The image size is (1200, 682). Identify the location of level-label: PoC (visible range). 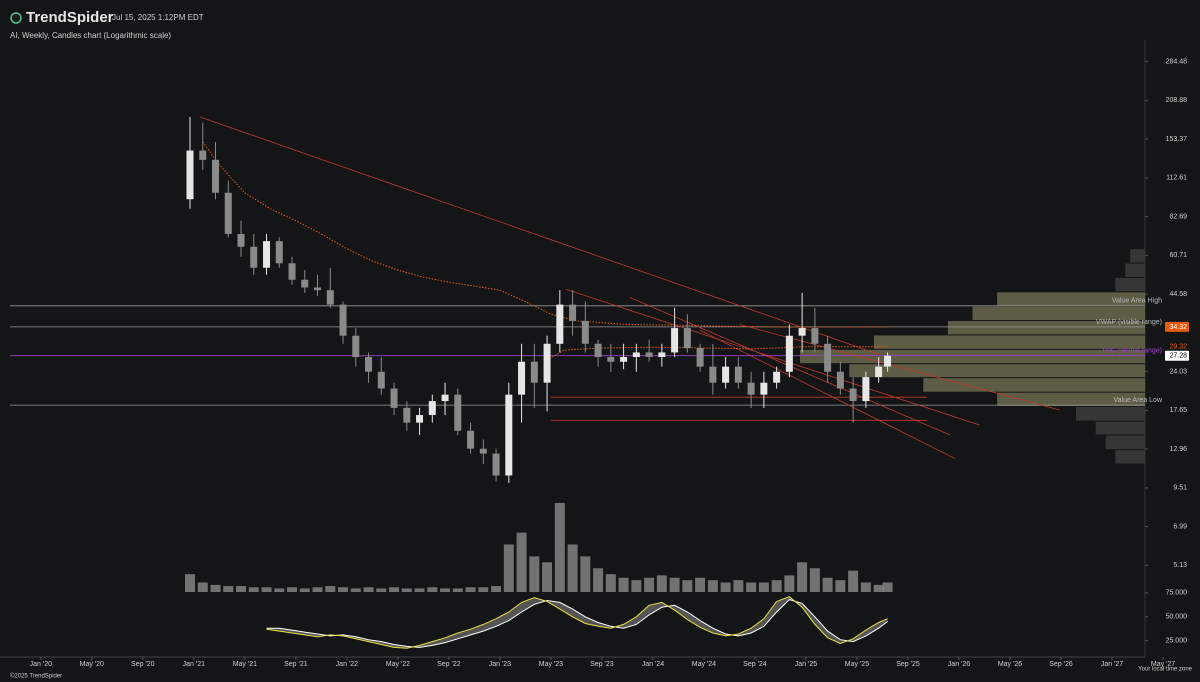
(1132, 351).